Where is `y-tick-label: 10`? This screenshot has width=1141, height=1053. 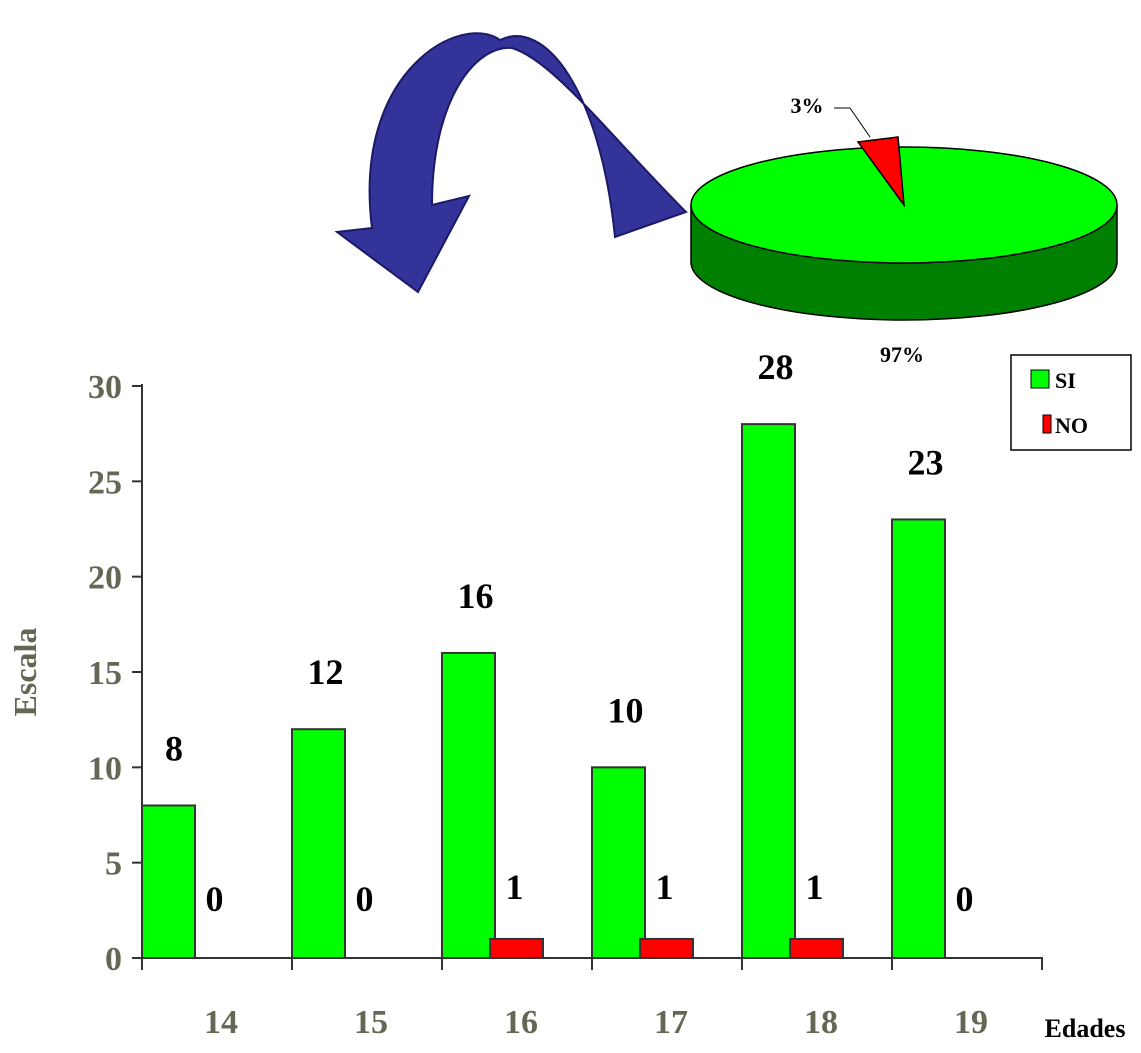
y-tick-label: 10 is located at coordinates (105, 768).